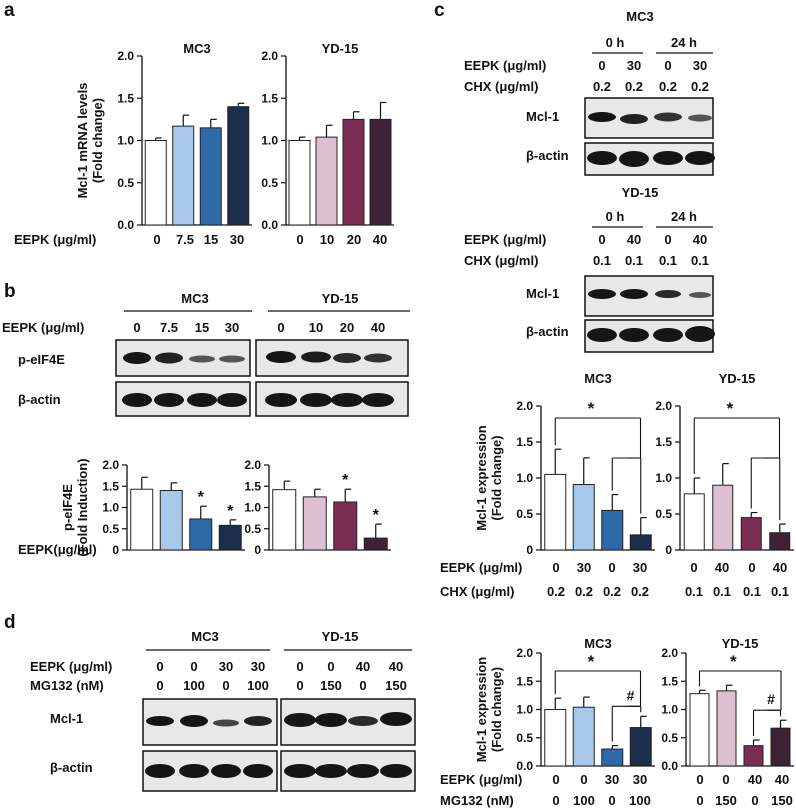 The height and width of the screenshot is (812, 796). I want to click on c-yd15-title: YD-15, so click(640, 192).